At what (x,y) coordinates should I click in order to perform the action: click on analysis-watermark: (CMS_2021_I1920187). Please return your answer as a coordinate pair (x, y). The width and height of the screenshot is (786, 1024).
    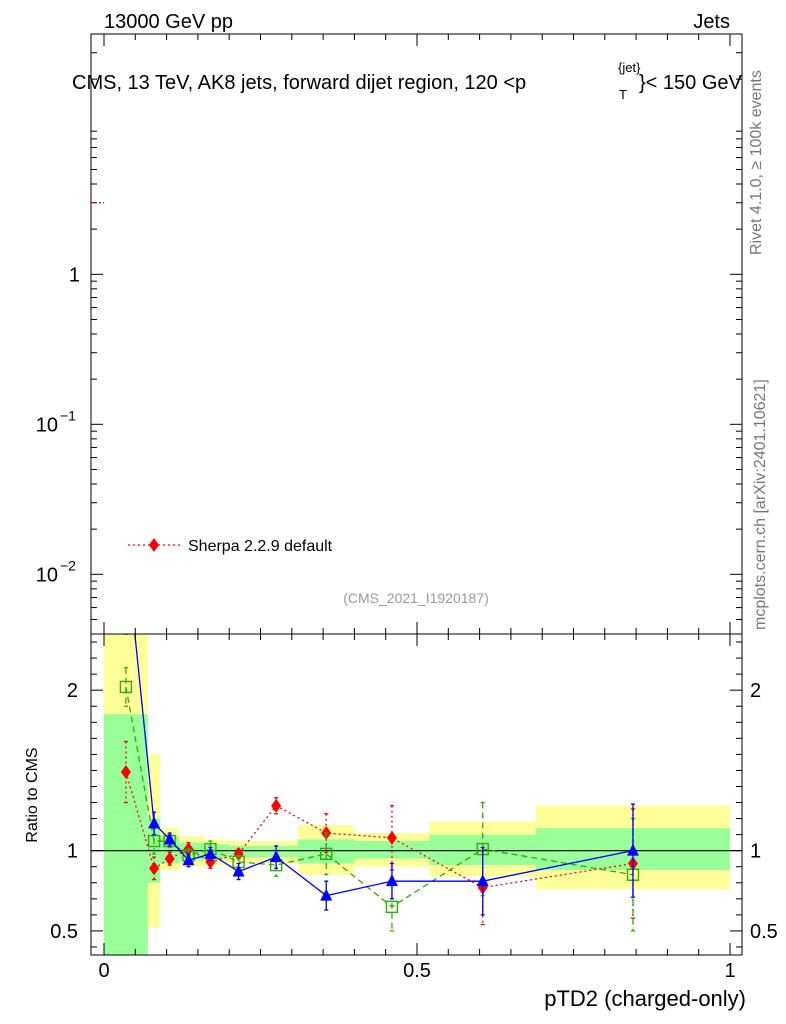
    Looking at the image, I should click on (416, 598).